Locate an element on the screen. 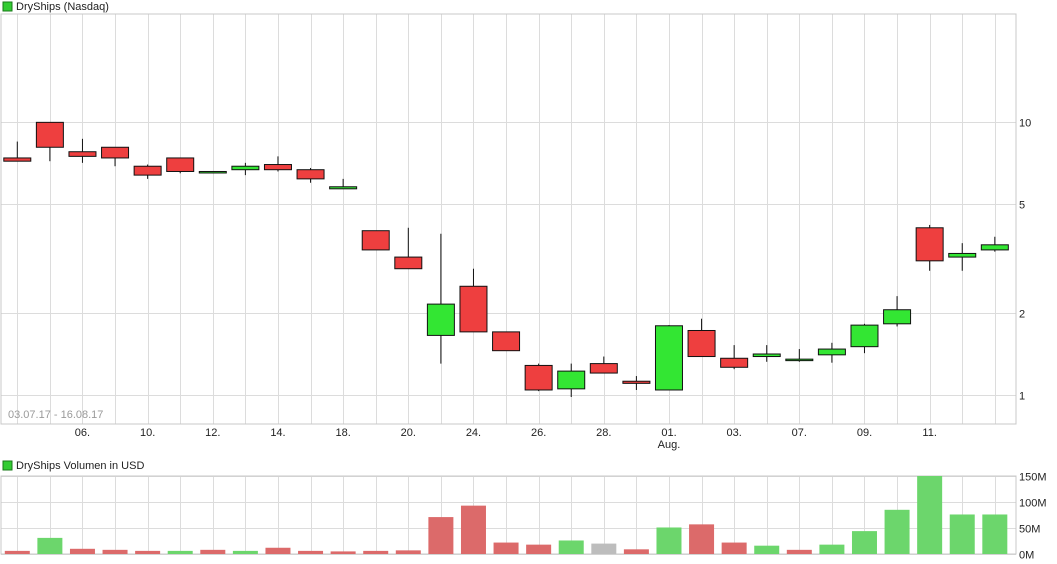 This screenshot has width=1057, height=564. x-tick-label: 09. is located at coordinates (864, 433).